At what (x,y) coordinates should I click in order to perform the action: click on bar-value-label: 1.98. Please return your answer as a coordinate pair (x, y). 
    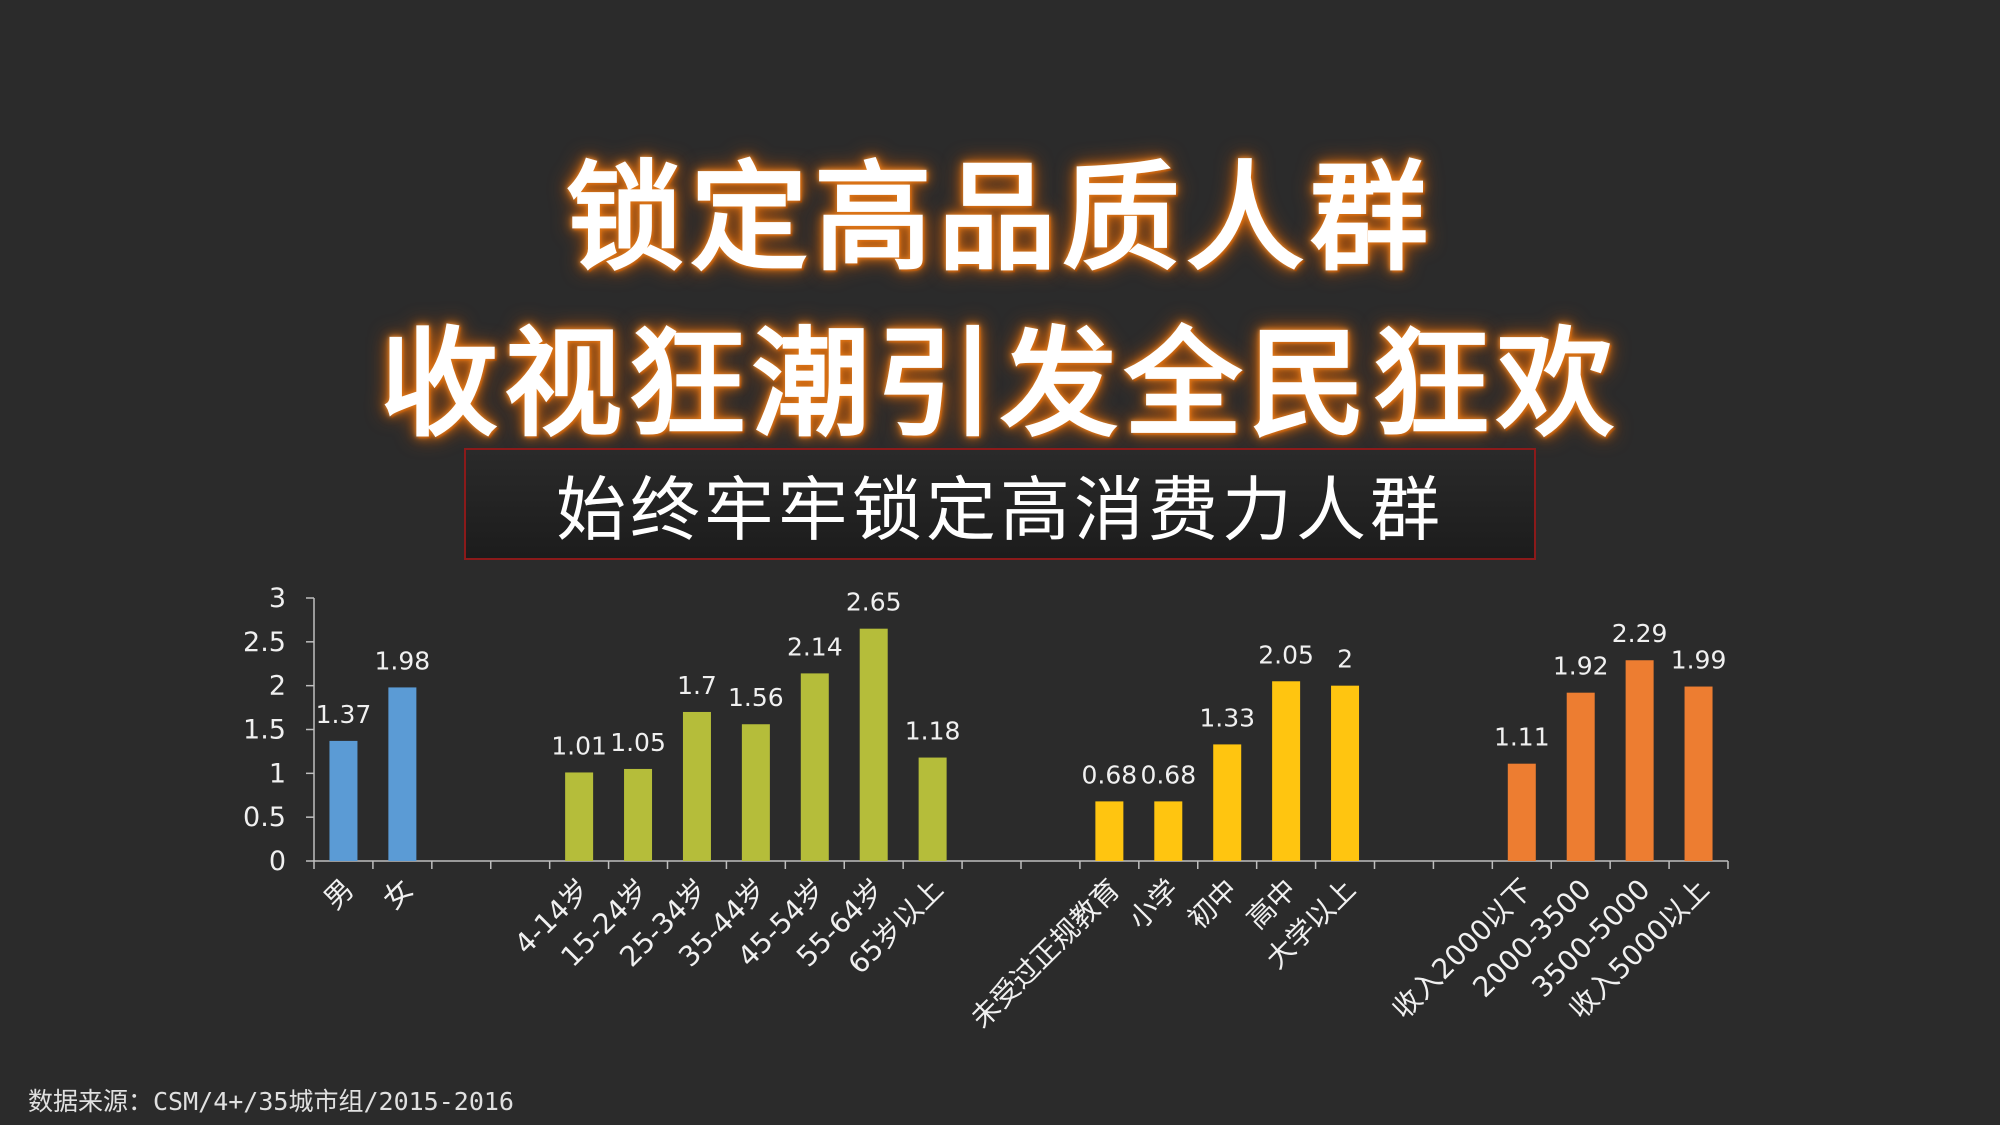
    Looking at the image, I should click on (403, 660).